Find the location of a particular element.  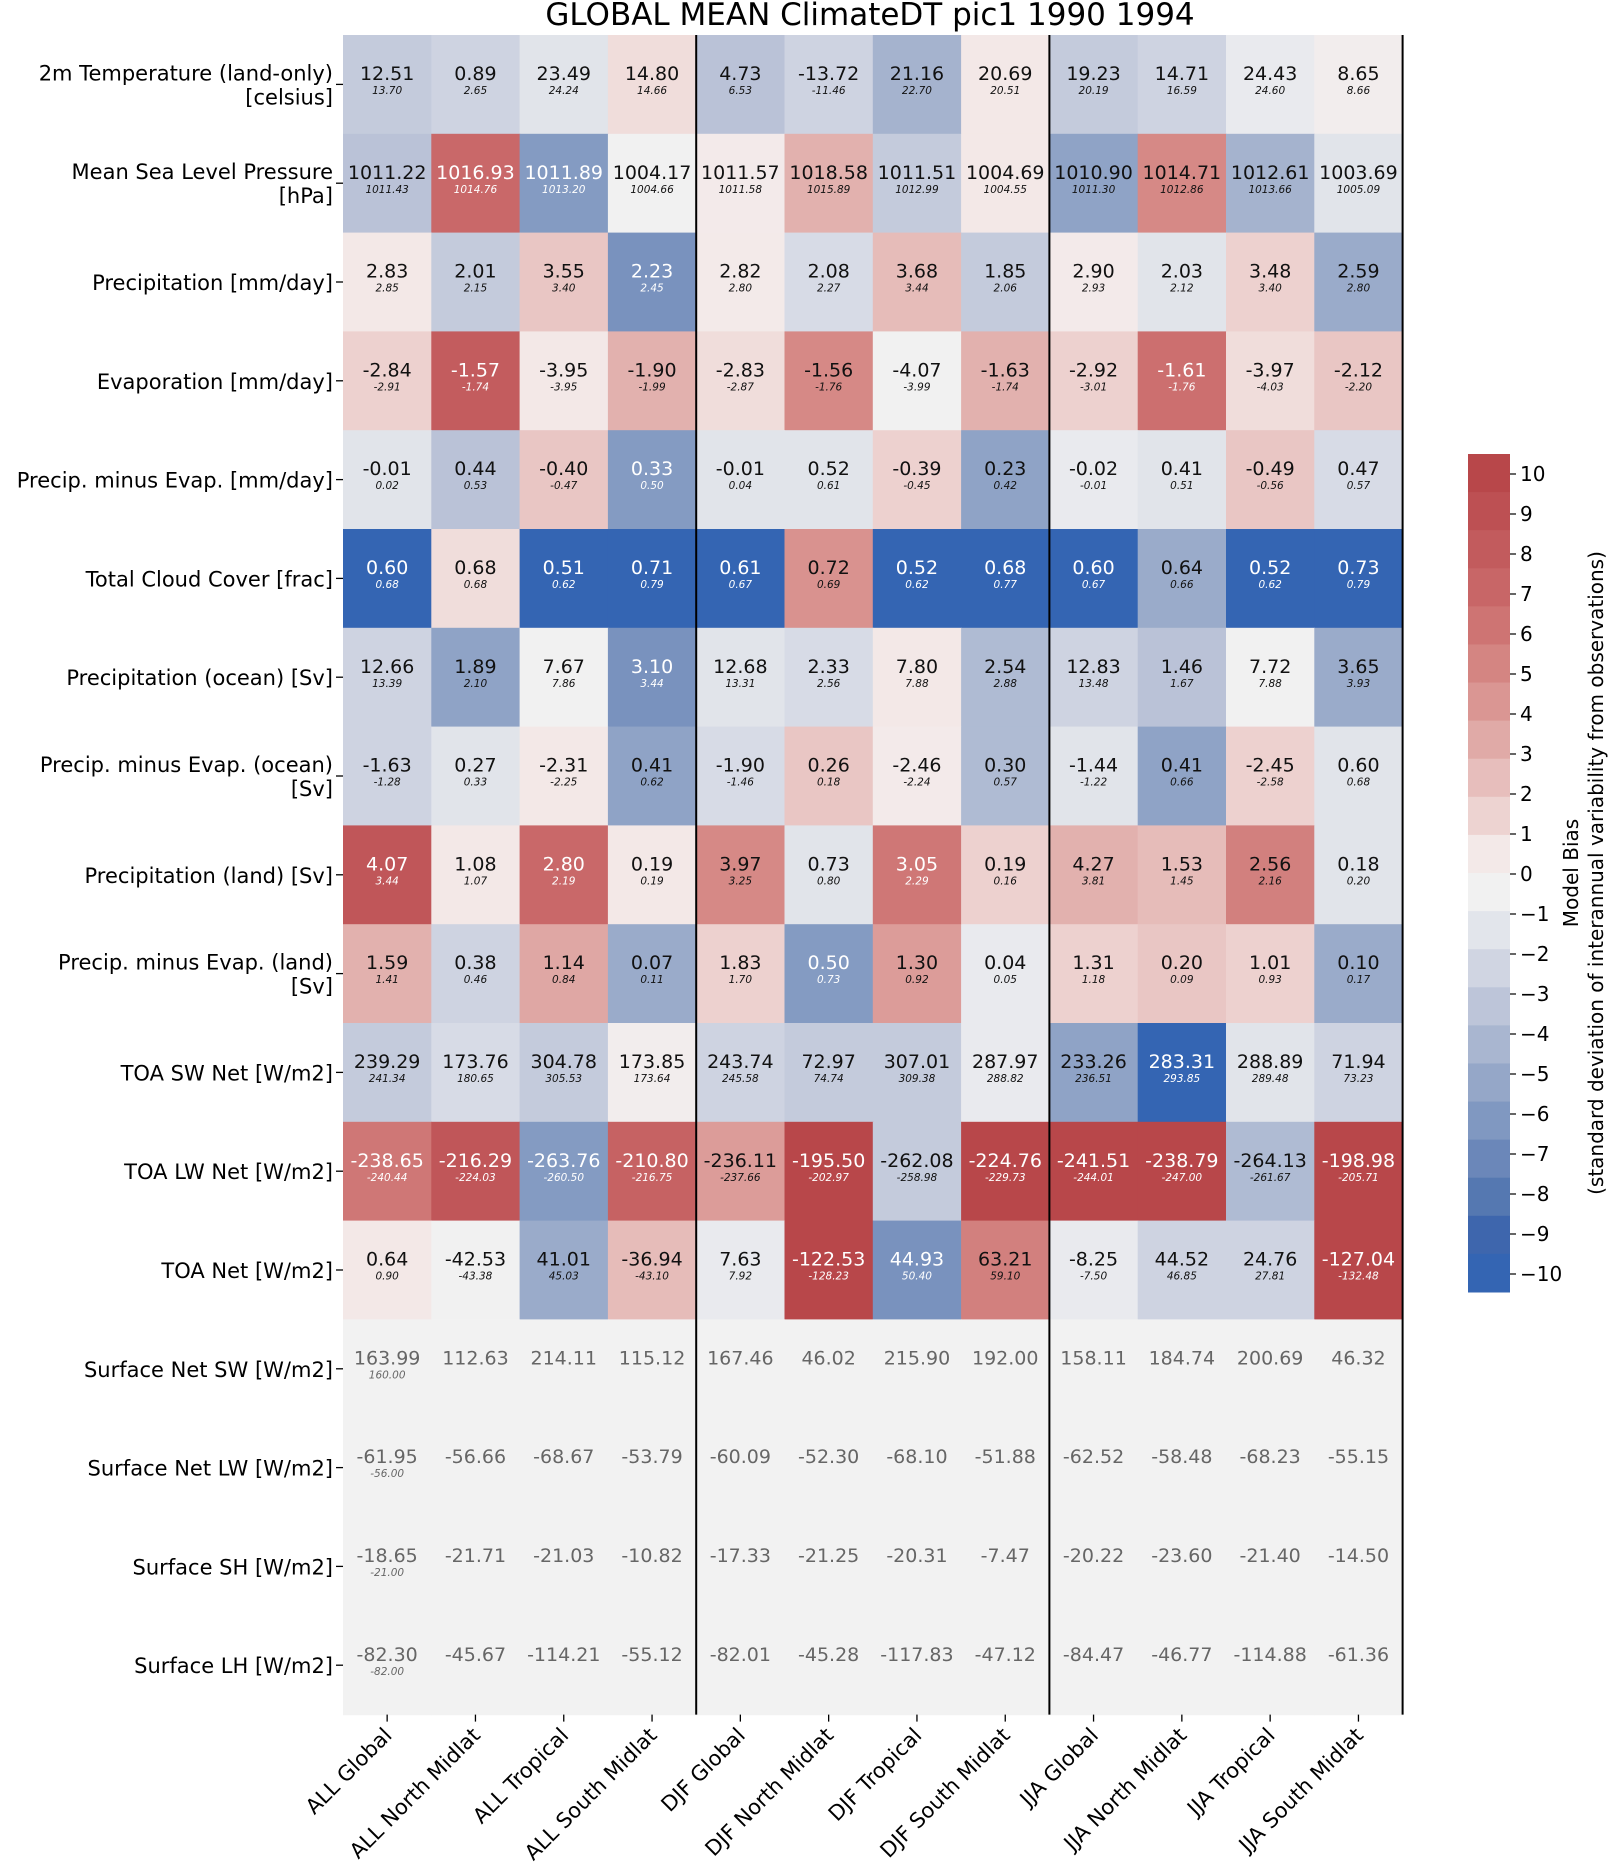

cell-value: 1.30 is located at coordinates (917, 963).